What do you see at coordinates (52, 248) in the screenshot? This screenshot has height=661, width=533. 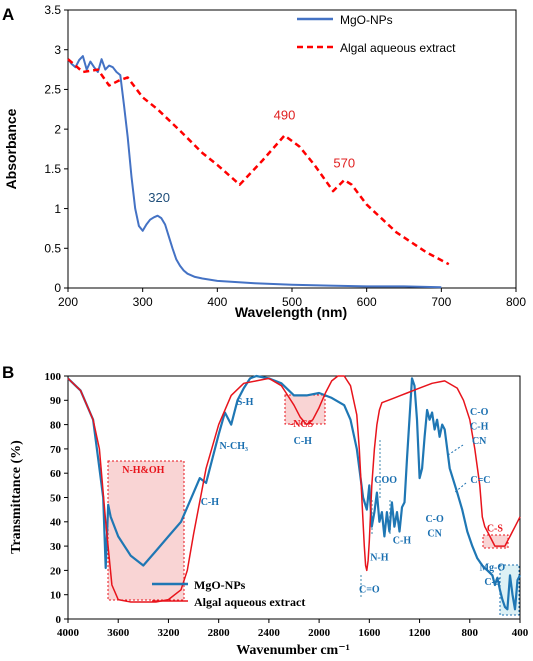 I see `y-tick-label-a-1: 0.5` at bounding box center [52, 248].